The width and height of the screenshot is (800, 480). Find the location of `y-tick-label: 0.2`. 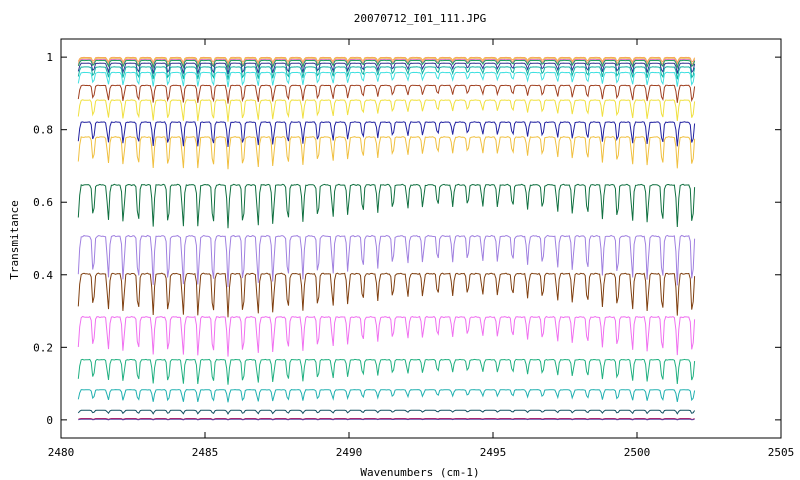

y-tick-label: 0.2 is located at coordinates (43, 347).